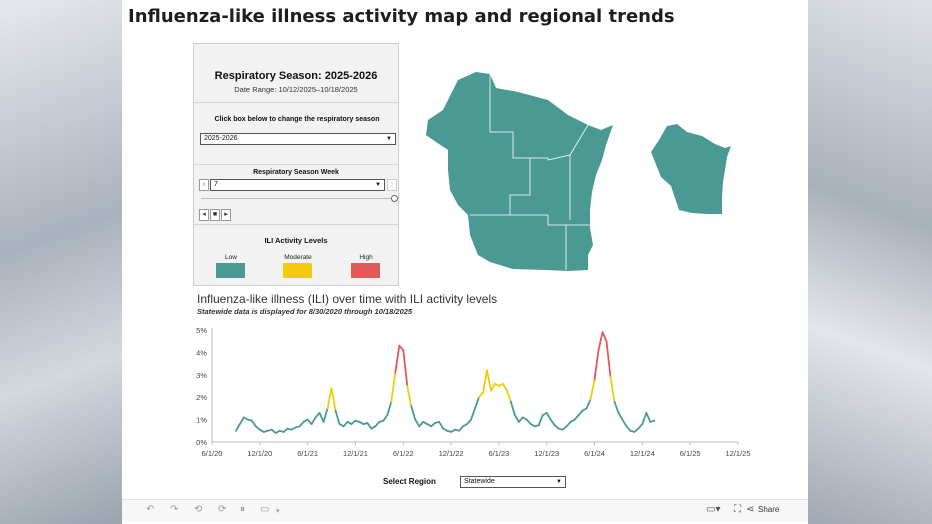 This screenshot has width=932, height=524. Describe the element at coordinates (594, 453) in the screenshot. I see `x-tick-label: 6/1/24` at that location.